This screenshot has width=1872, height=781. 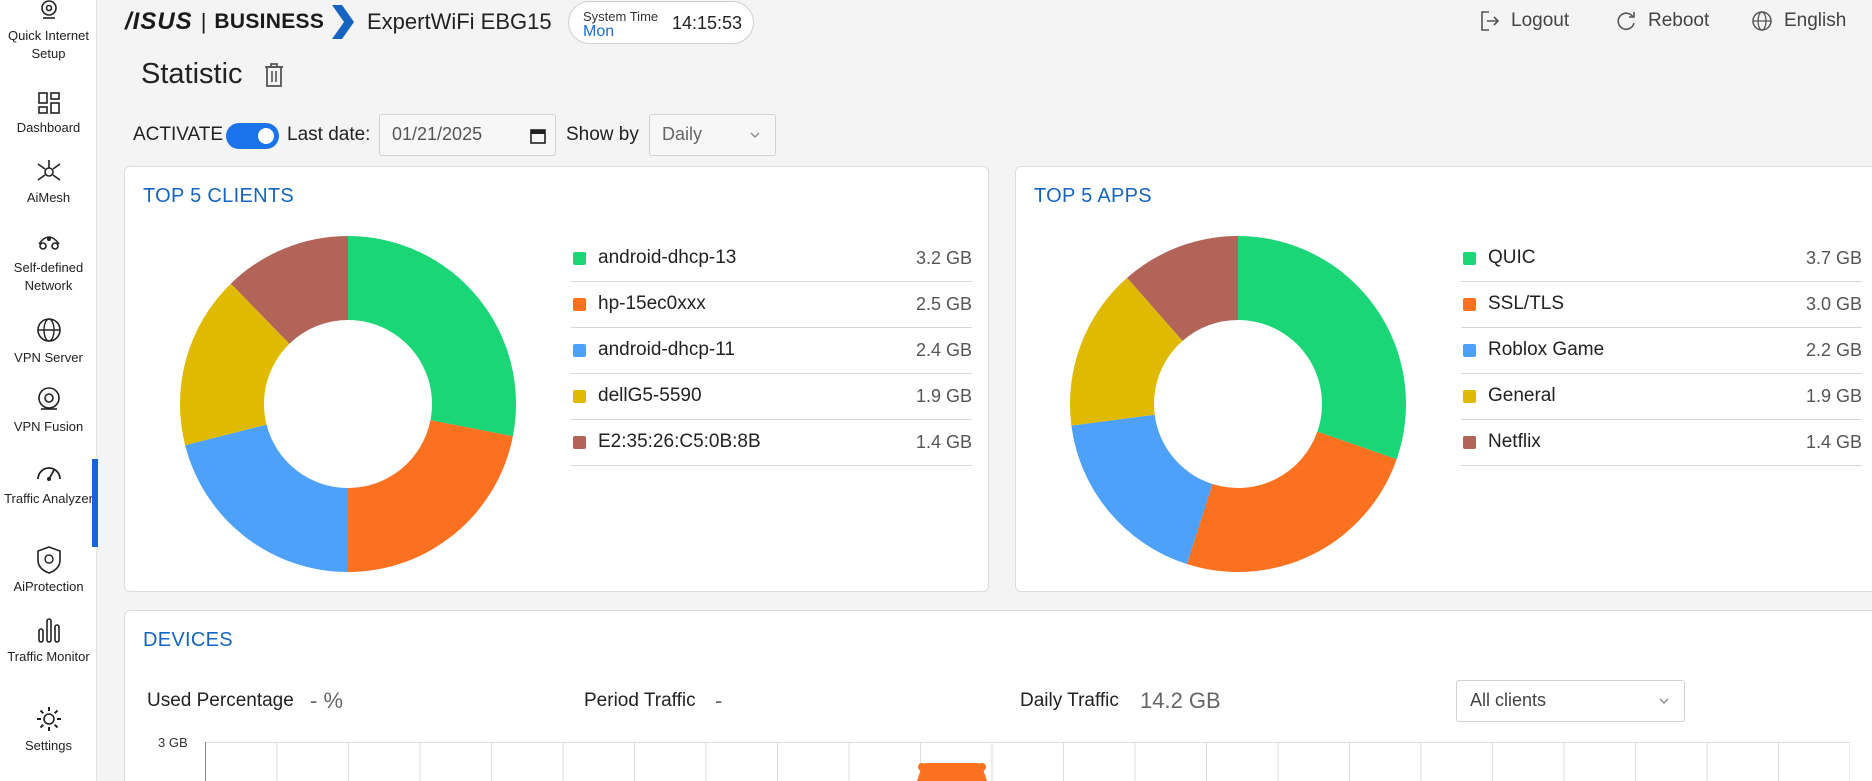 What do you see at coordinates (707, 23) in the screenshot?
I see `system-time-clock: 14:15:53` at bounding box center [707, 23].